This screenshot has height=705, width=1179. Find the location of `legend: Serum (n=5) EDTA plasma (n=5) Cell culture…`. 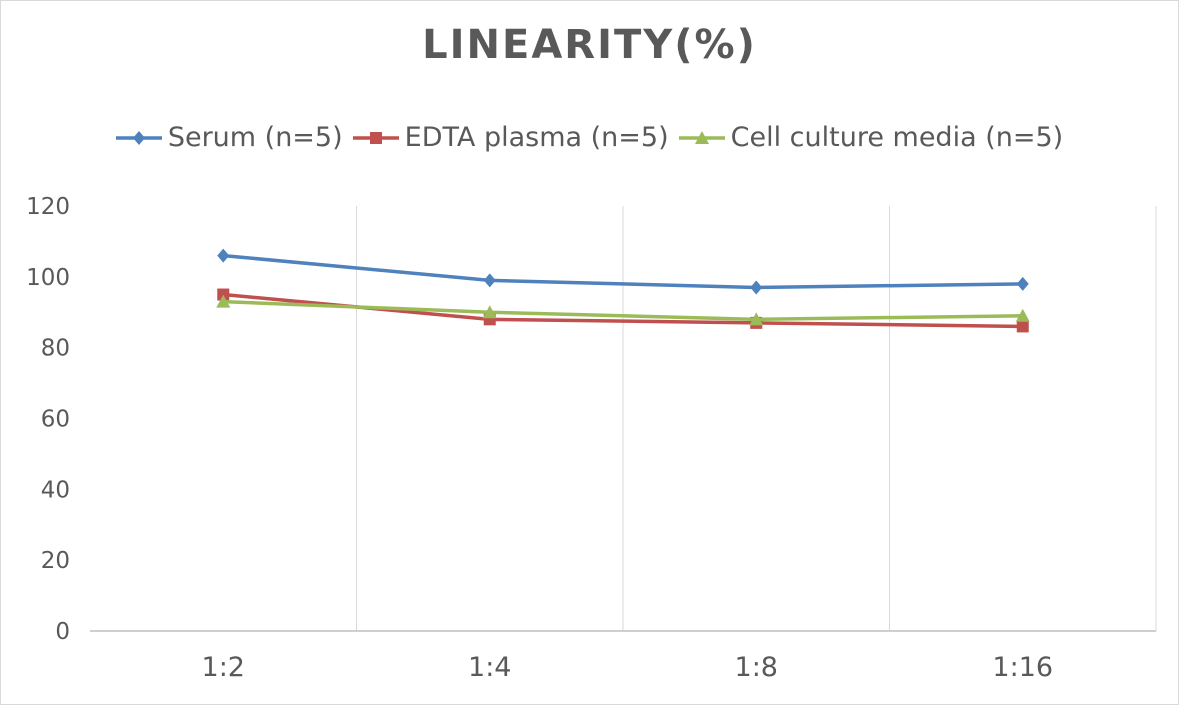

legend: Serum (n=5) EDTA plasma (n=5) Cell culture… is located at coordinates (589, 137).